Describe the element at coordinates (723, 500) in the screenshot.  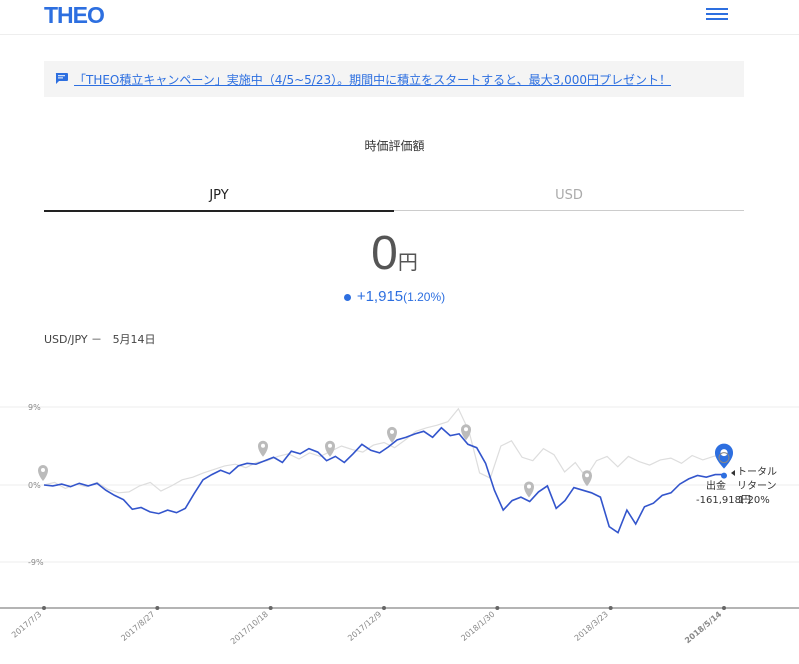
I see `annotation-value: -161,918円` at that location.